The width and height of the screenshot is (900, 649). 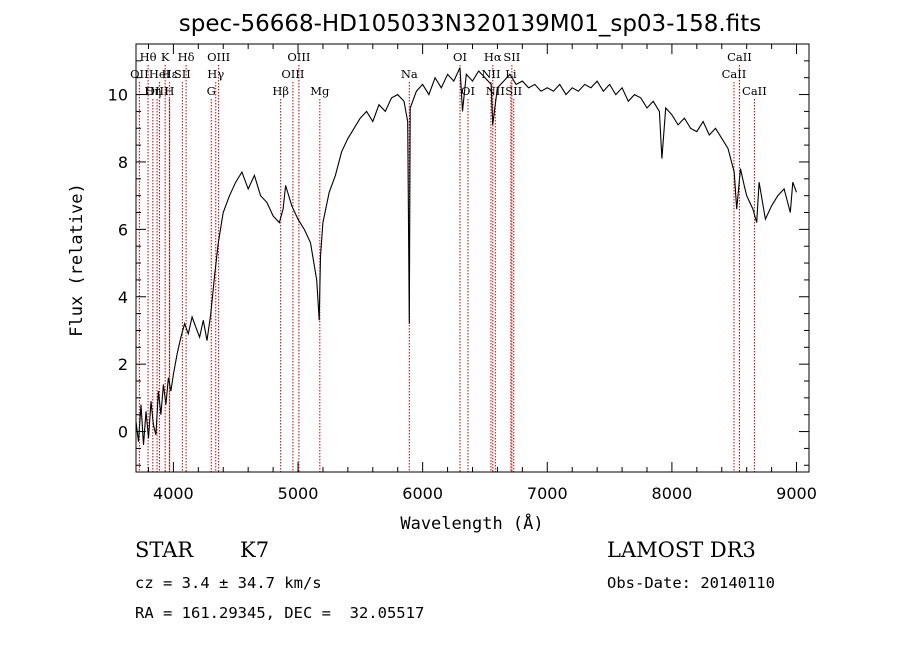 What do you see at coordinates (77, 260) in the screenshot?
I see `y-axis-label: Flux (relative)` at bounding box center [77, 260].